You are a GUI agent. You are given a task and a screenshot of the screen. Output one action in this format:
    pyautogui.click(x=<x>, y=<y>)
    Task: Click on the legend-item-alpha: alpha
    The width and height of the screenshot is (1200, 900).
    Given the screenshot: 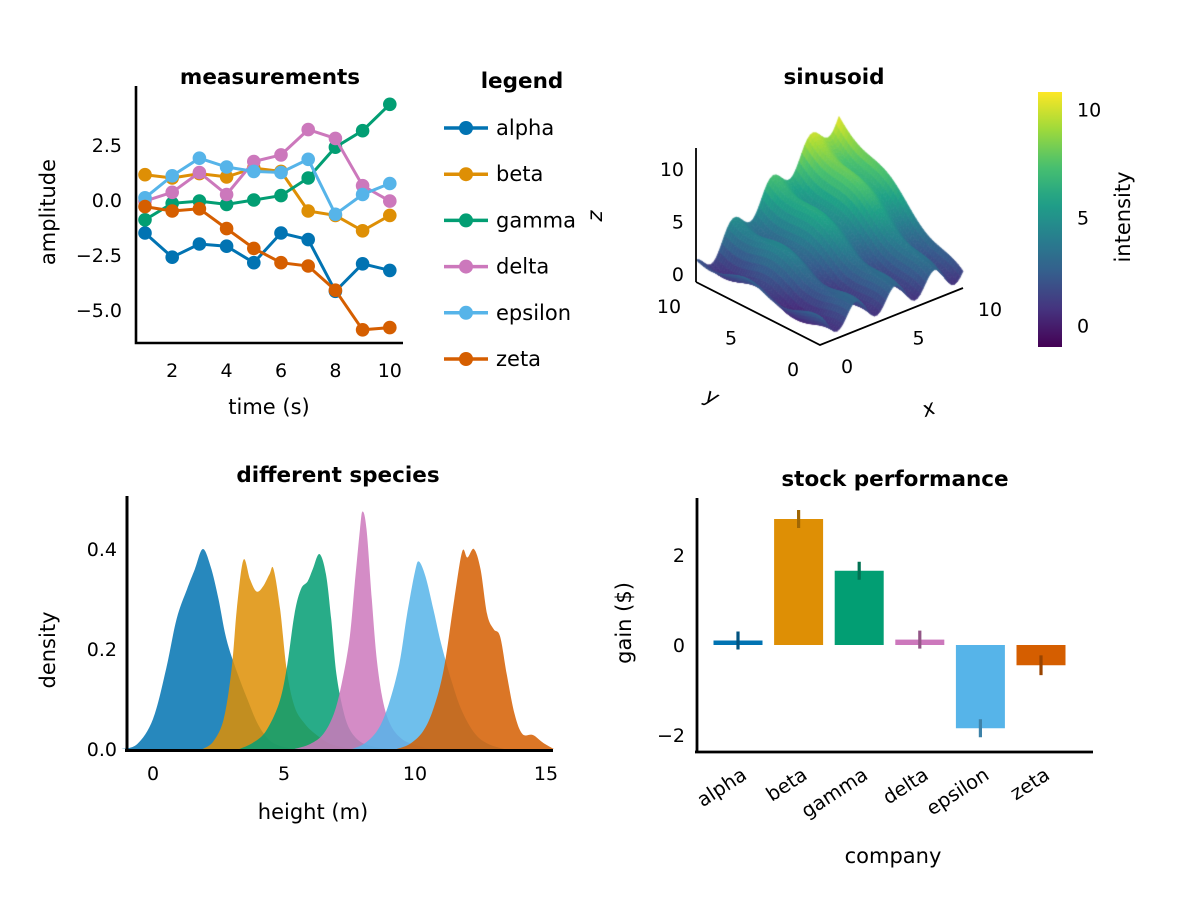 What is the action you would take?
    pyautogui.click(x=499, y=128)
    